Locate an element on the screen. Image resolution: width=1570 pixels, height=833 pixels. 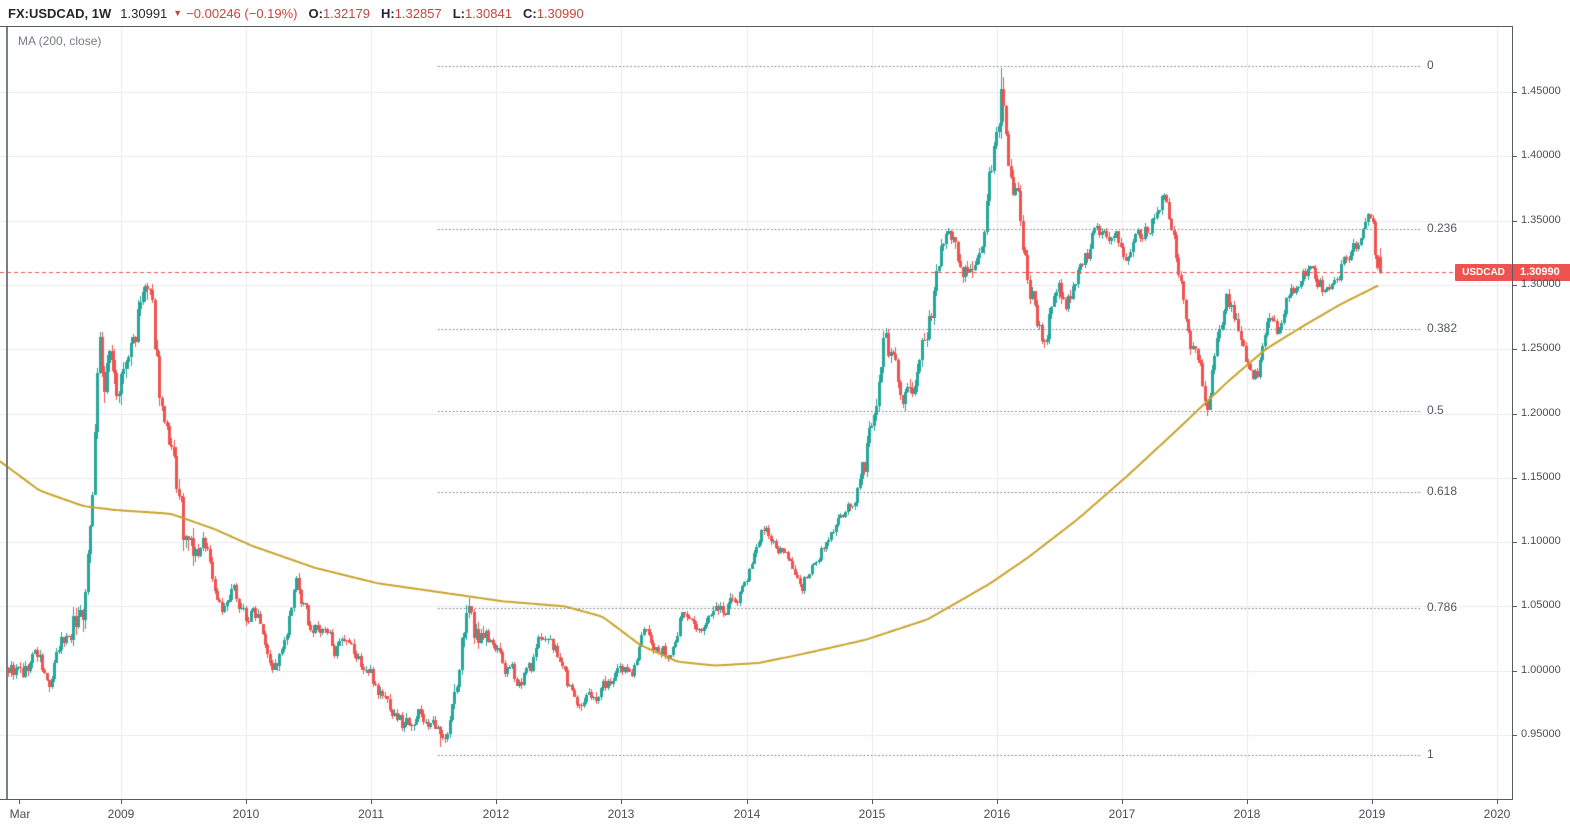
high-value: 1.32857 is located at coordinates (418, 13).